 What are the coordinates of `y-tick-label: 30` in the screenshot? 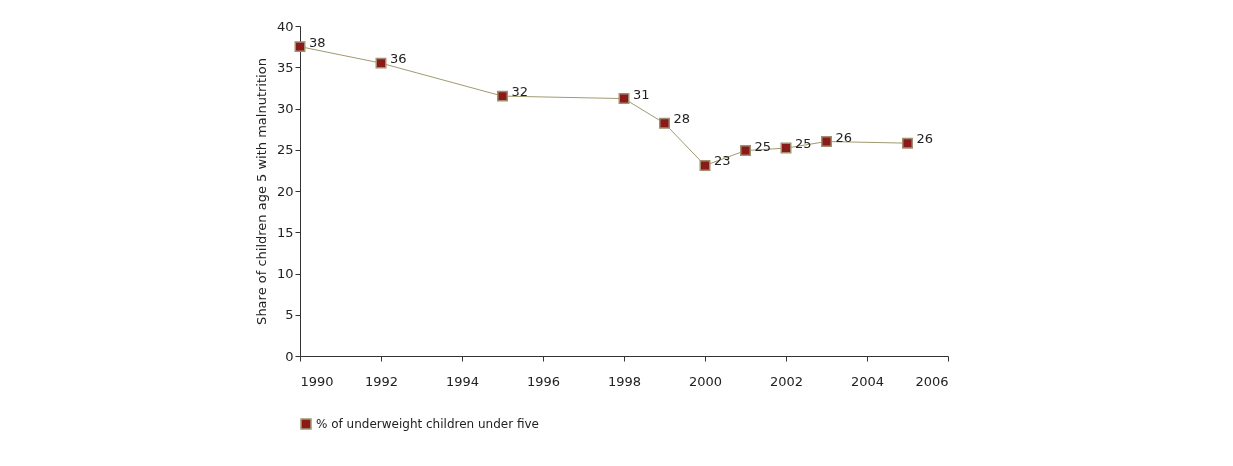 It's located at (285, 108).